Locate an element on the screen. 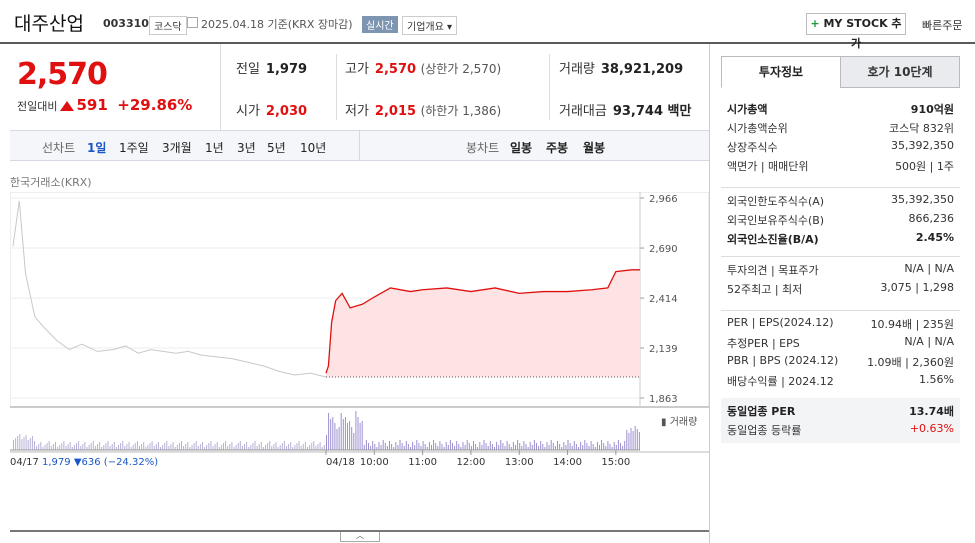 The image size is (975, 543). period-1y: 1년 is located at coordinates (214, 148).